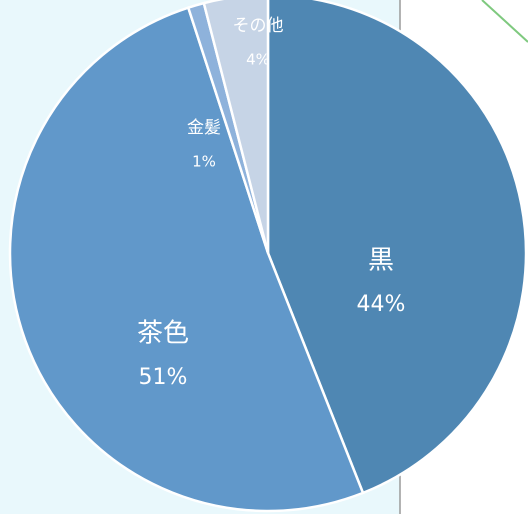 The width and height of the screenshot is (528, 514). Describe the element at coordinates (381, 282) in the screenshot. I see `slice-label: 黒 44%` at that location.